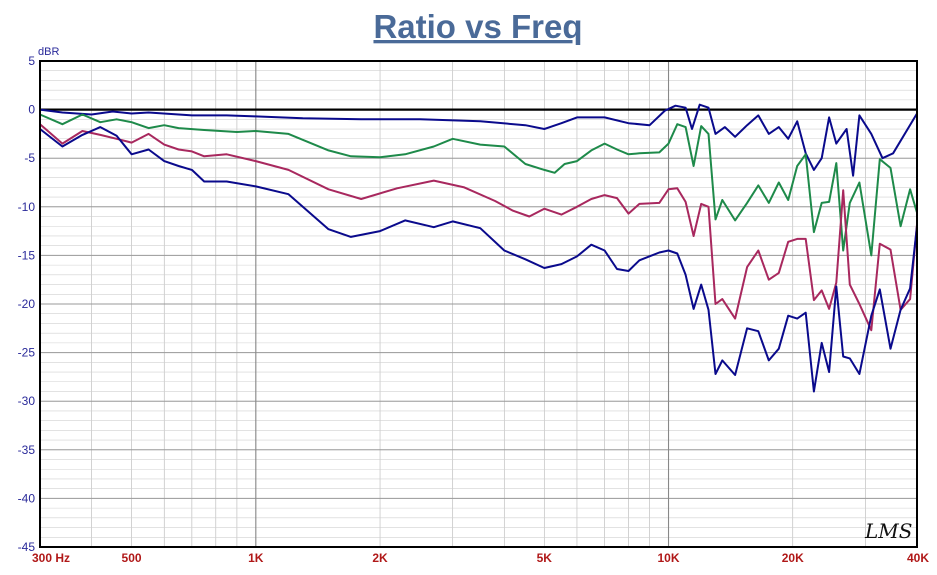  What do you see at coordinates (27, 498) in the screenshot?
I see `y-tick-label: -40` at bounding box center [27, 498].